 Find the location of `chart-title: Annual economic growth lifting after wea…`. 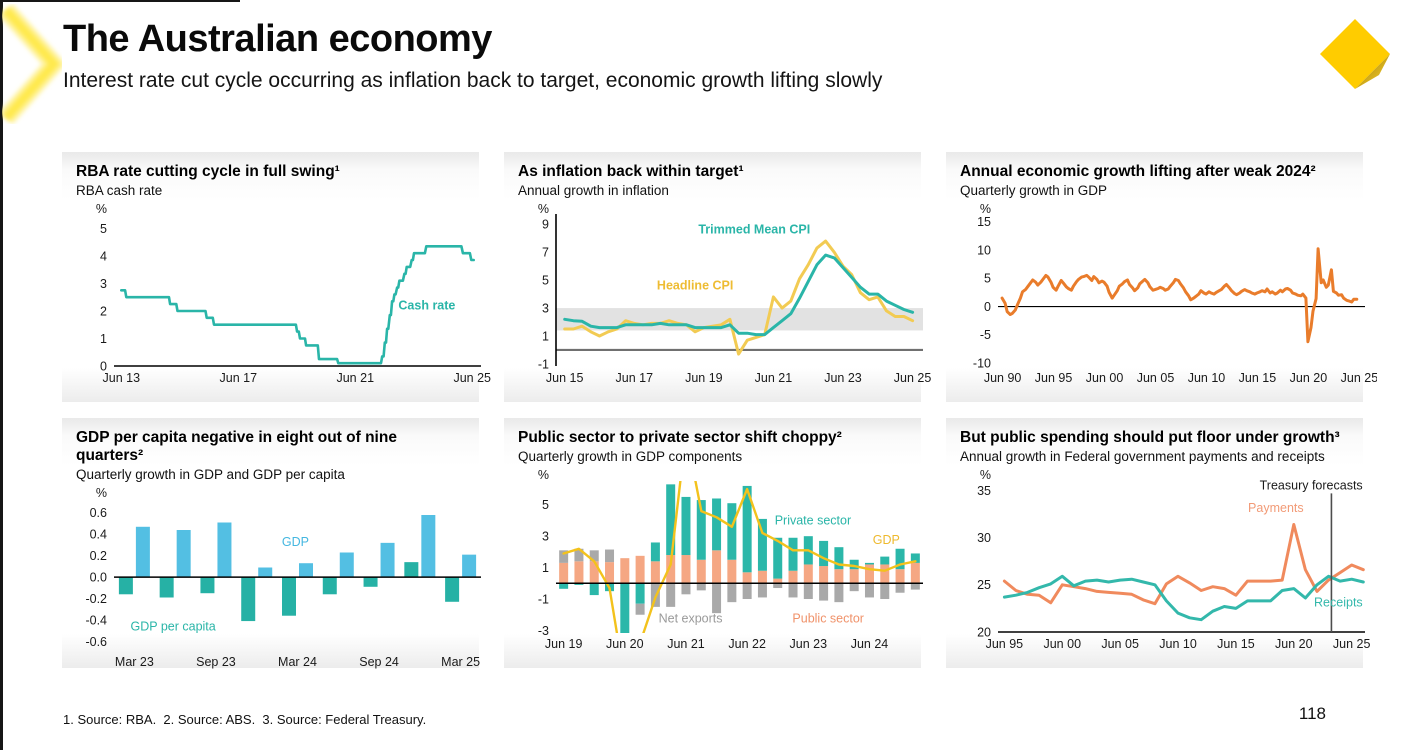

chart-title: Annual economic growth lifting after wea… is located at coordinates (1138, 171).